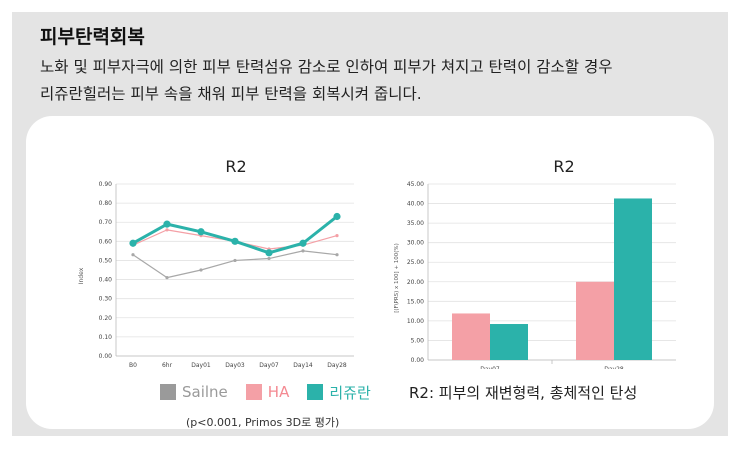 This screenshot has height=450, width=740. Describe the element at coordinates (337, 365) in the screenshot. I see `line-xtick-label: Day28` at that location.